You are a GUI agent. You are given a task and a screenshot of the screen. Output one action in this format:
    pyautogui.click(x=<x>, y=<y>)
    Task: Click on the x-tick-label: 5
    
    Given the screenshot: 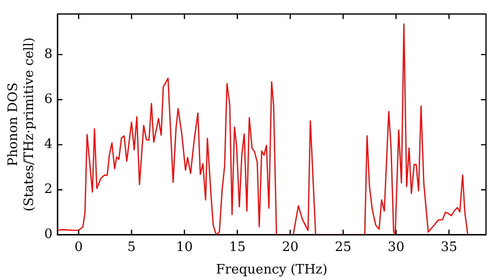 What is the action you would take?
    pyautogui.click(x=131, y=247)
    